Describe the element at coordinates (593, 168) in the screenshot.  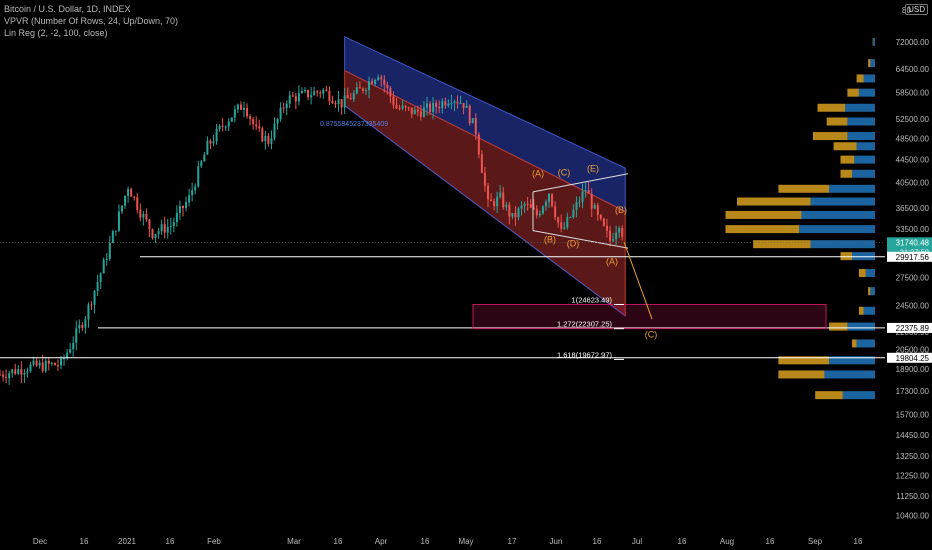
I see `wave-label: (E)` at that location.